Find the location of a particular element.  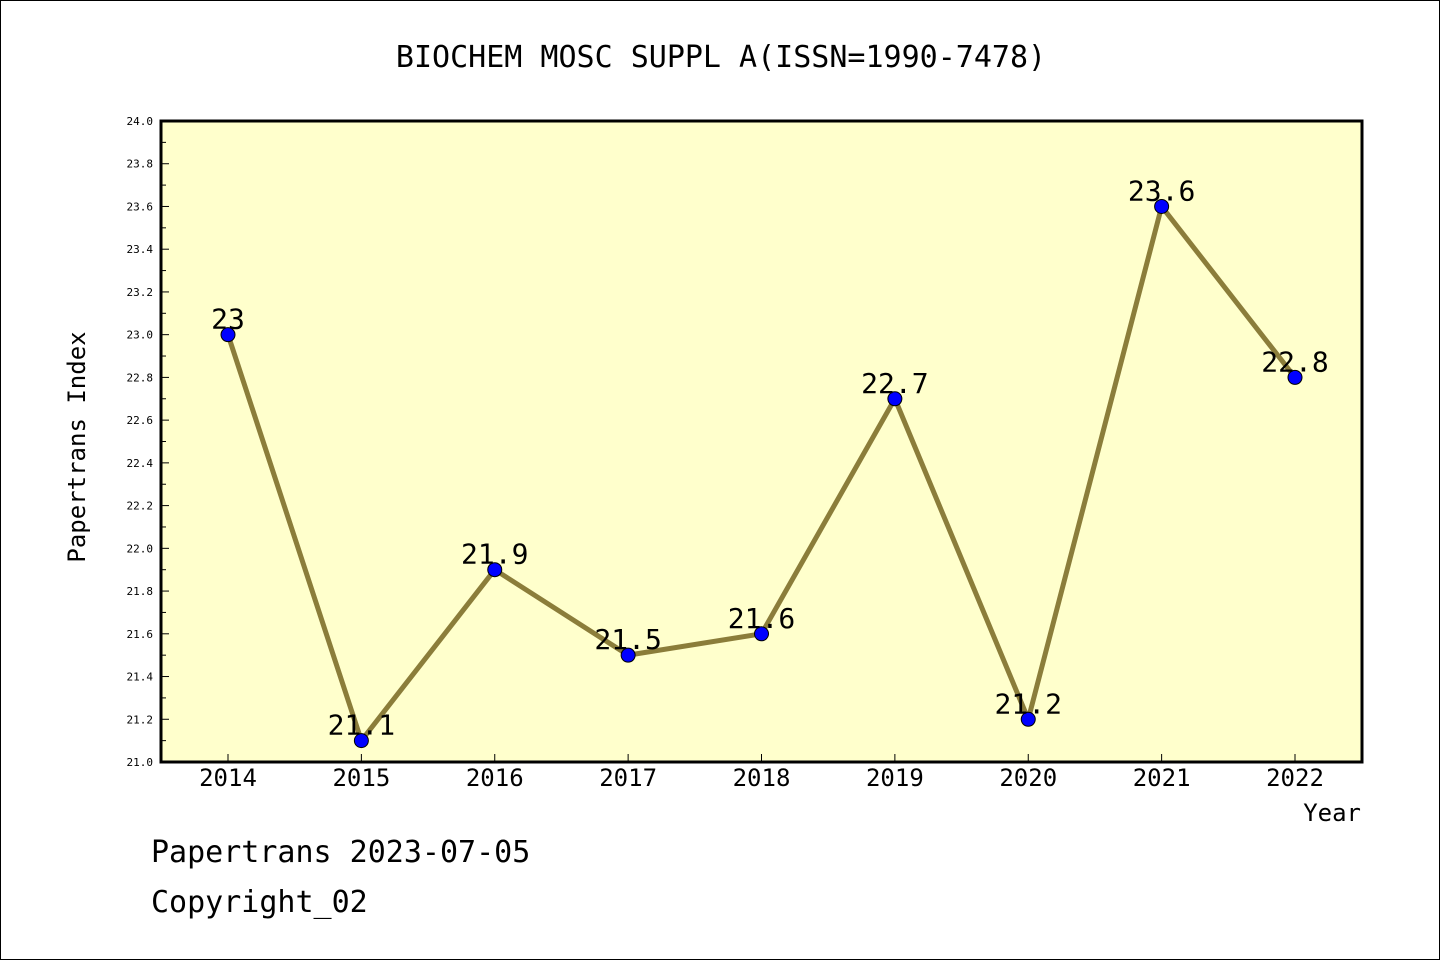

y-tick-label: 23.8 is located at coordinates (140, 164).